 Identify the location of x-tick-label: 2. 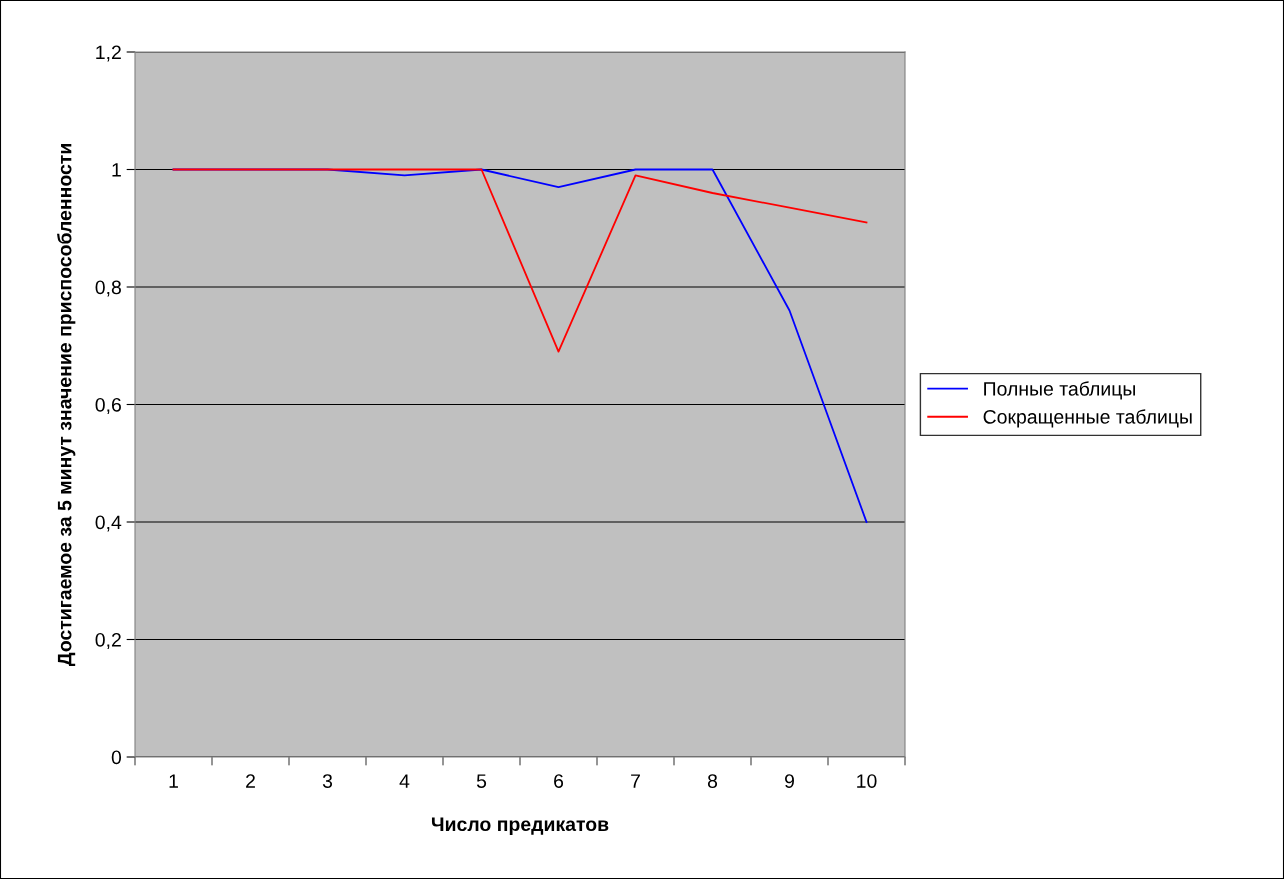
(250, 781).